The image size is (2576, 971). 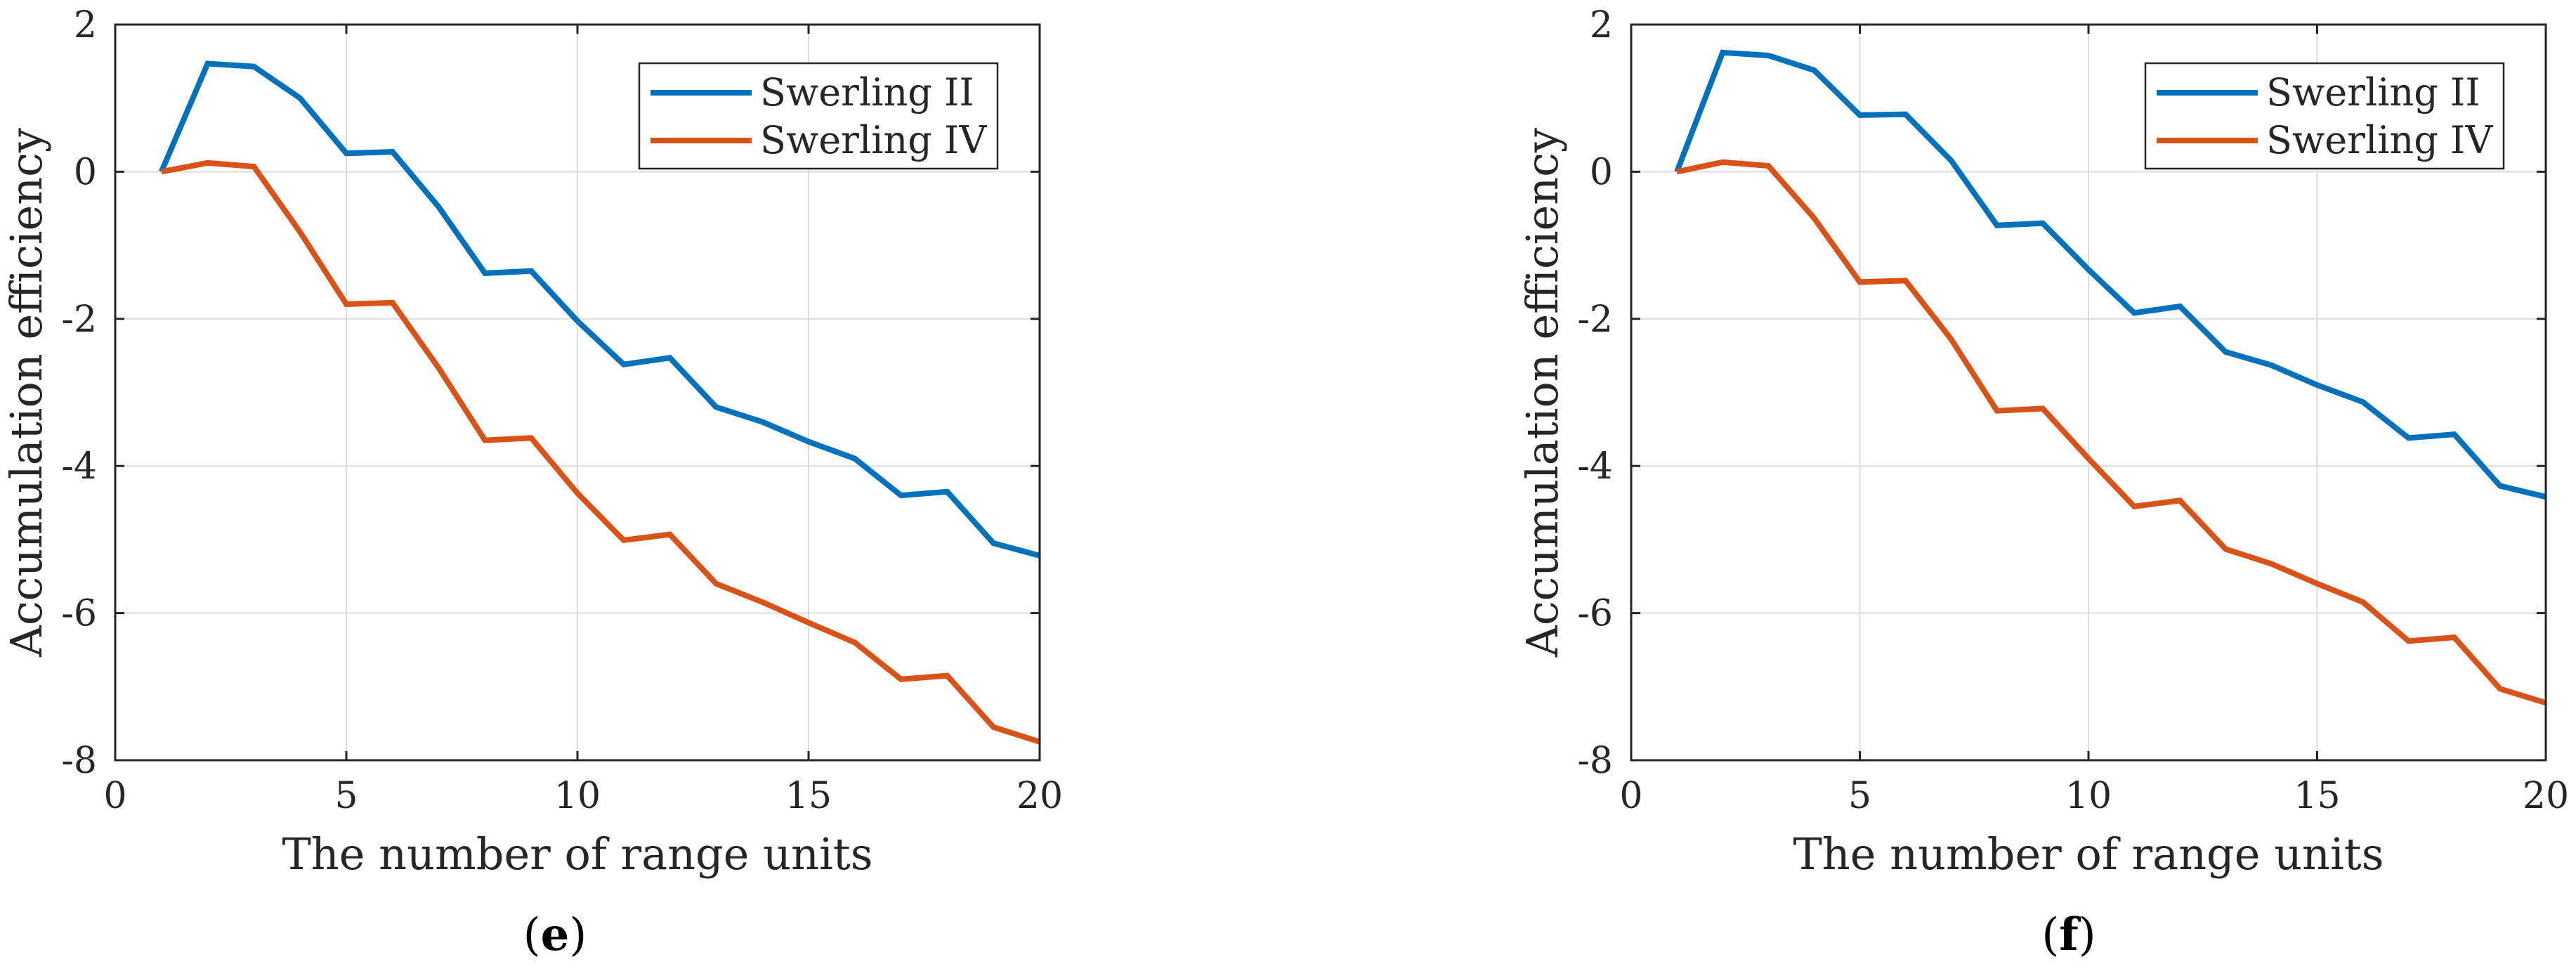 I want to click on panel-caption: (f), so click(x=2069, y=934).